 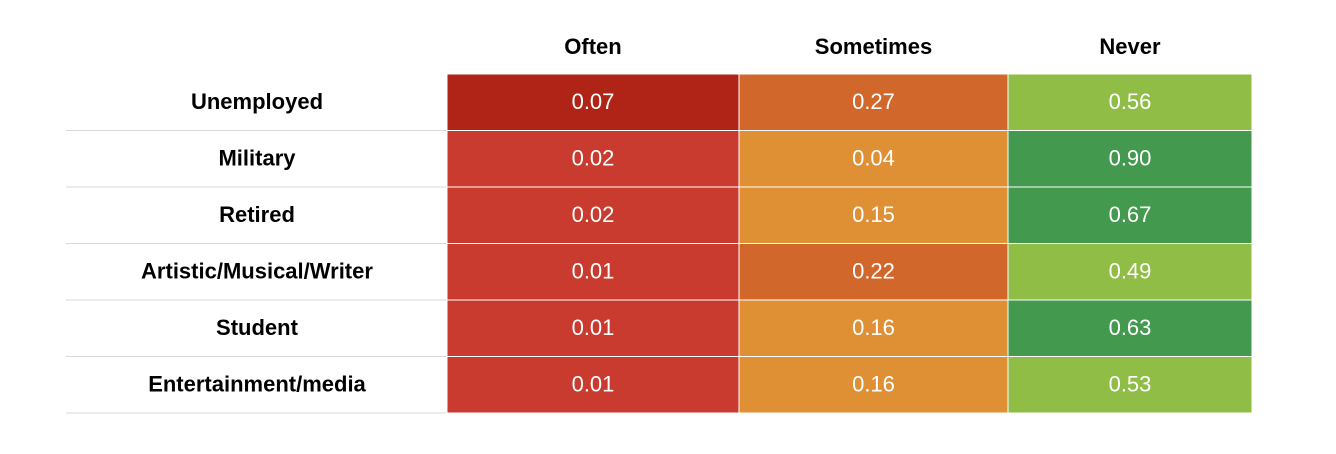 I want to click on cell-value: 0.67, so click(x=1130, y=214).